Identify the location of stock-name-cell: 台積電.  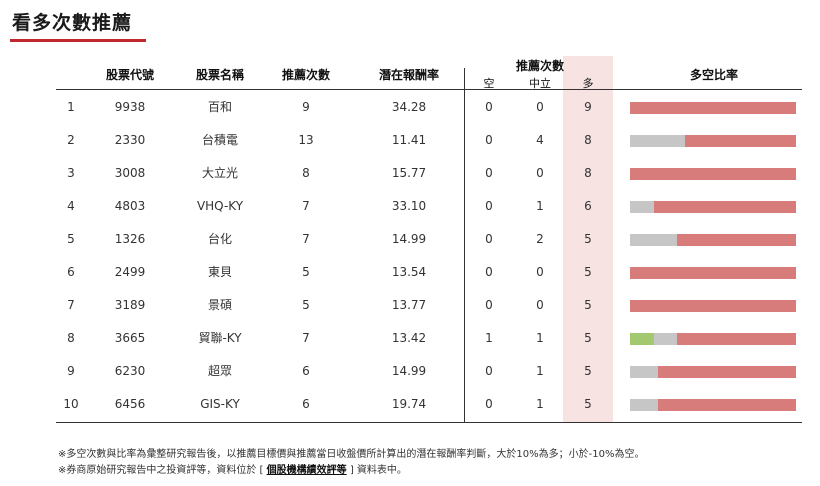
(219, 140).